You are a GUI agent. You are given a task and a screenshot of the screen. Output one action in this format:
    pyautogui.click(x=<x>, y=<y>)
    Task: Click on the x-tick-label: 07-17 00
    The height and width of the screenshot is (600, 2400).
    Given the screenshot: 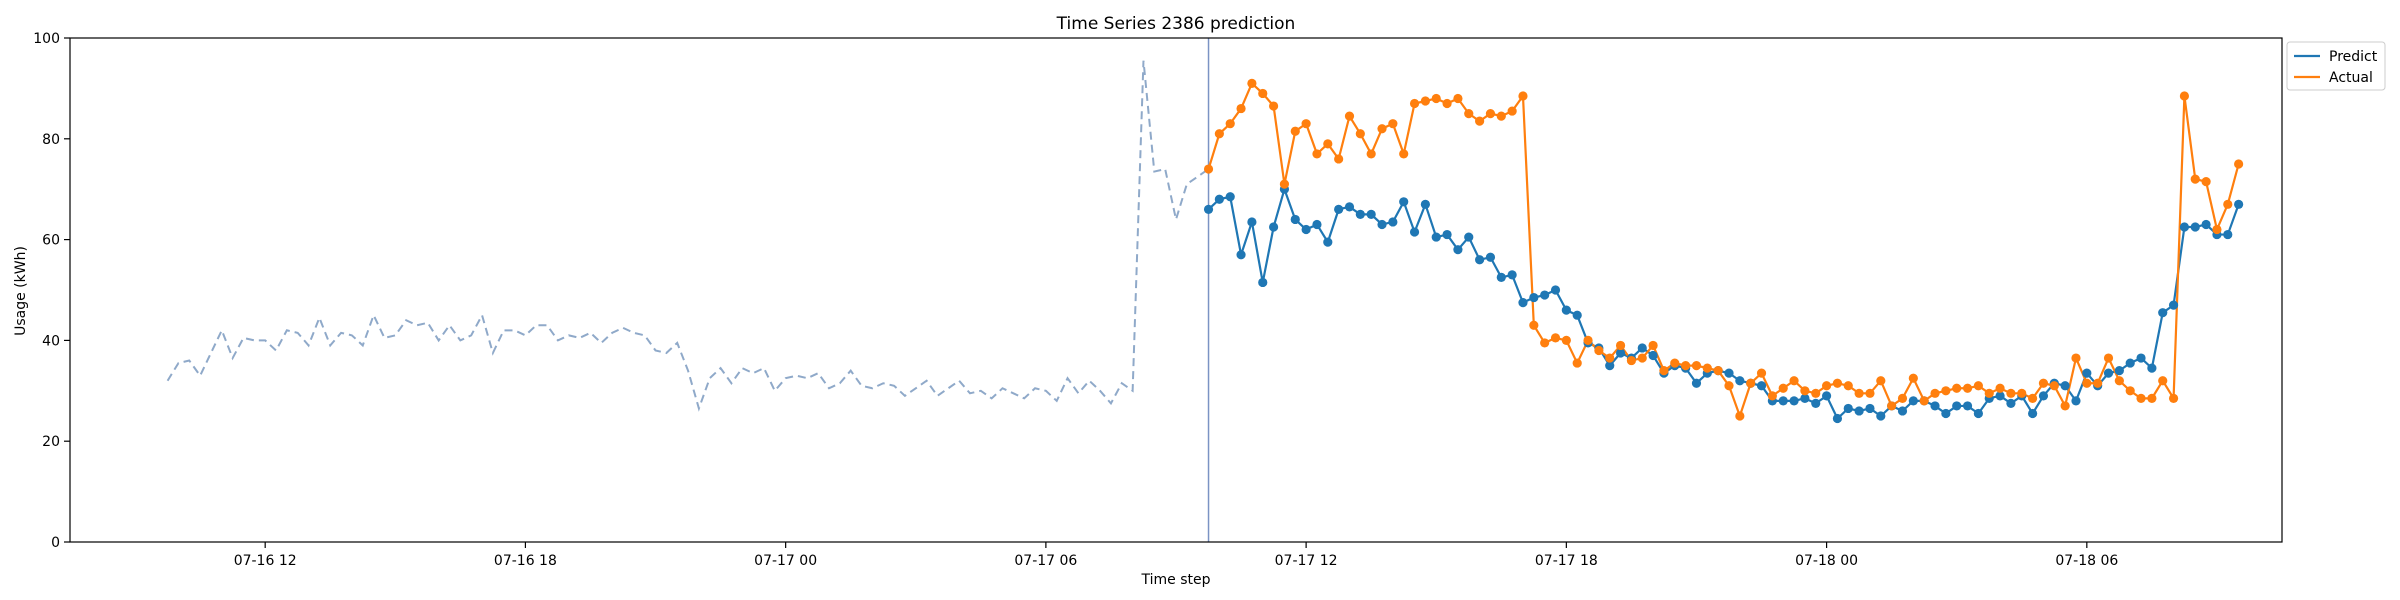 What is the action you would take?
    pyautogui.click(x=785, y=561)
    